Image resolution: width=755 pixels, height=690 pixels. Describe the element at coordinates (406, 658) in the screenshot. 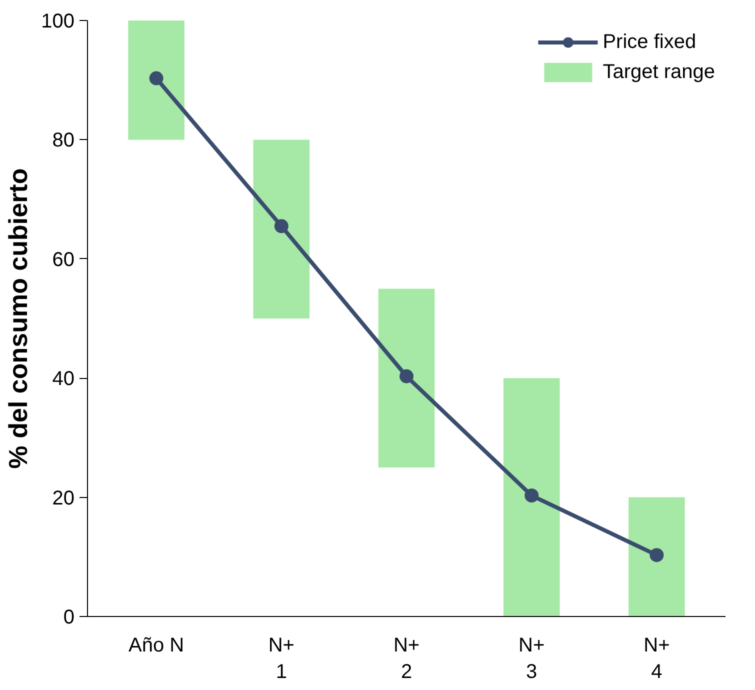

I see `x-tick-label: N+ 2` at that location.